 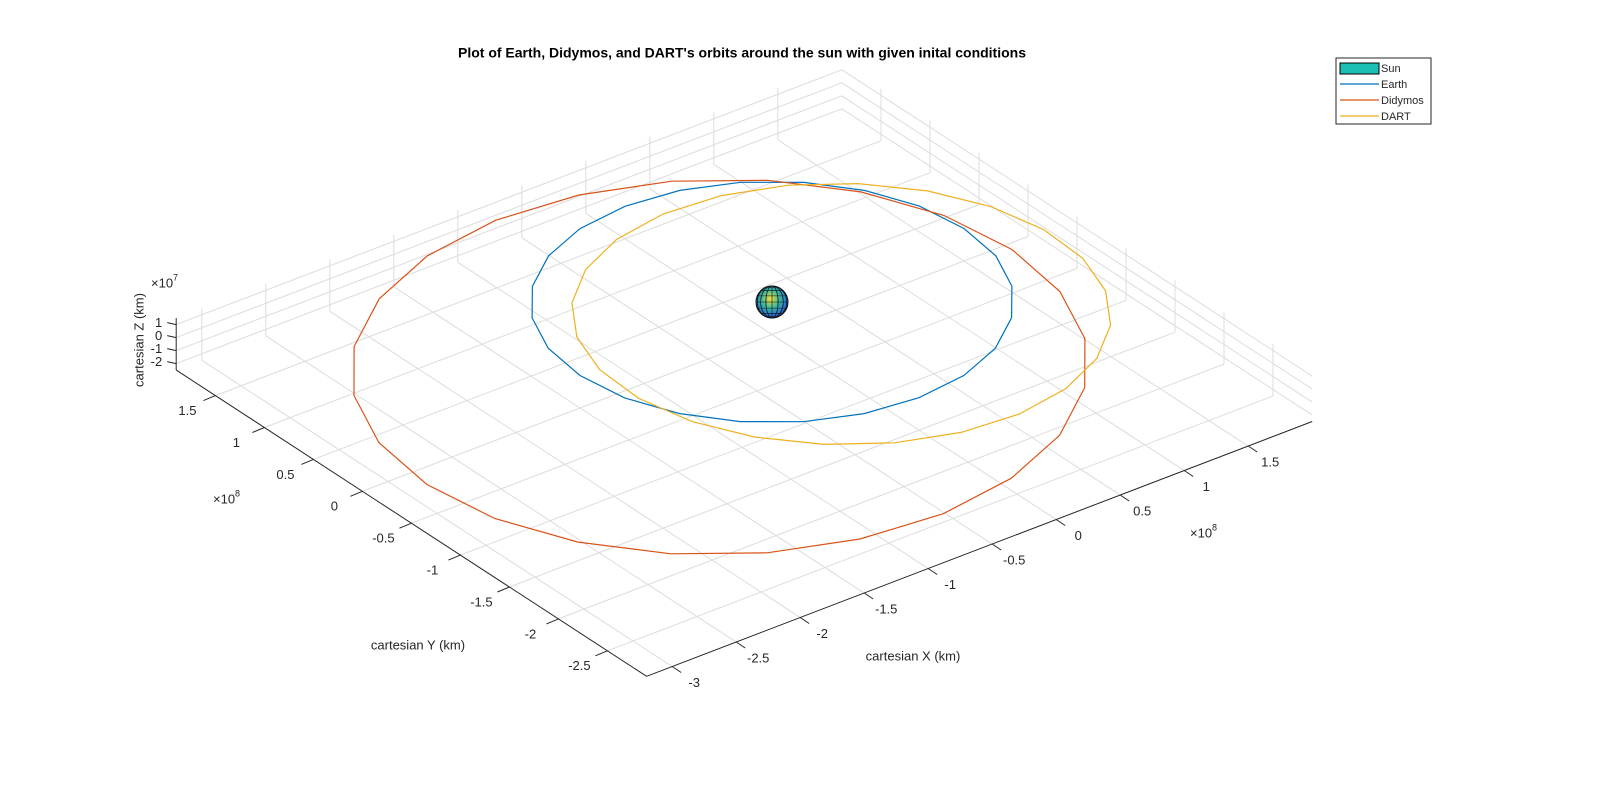 I want to click on sun-meridian, so click(x=772, y=302).